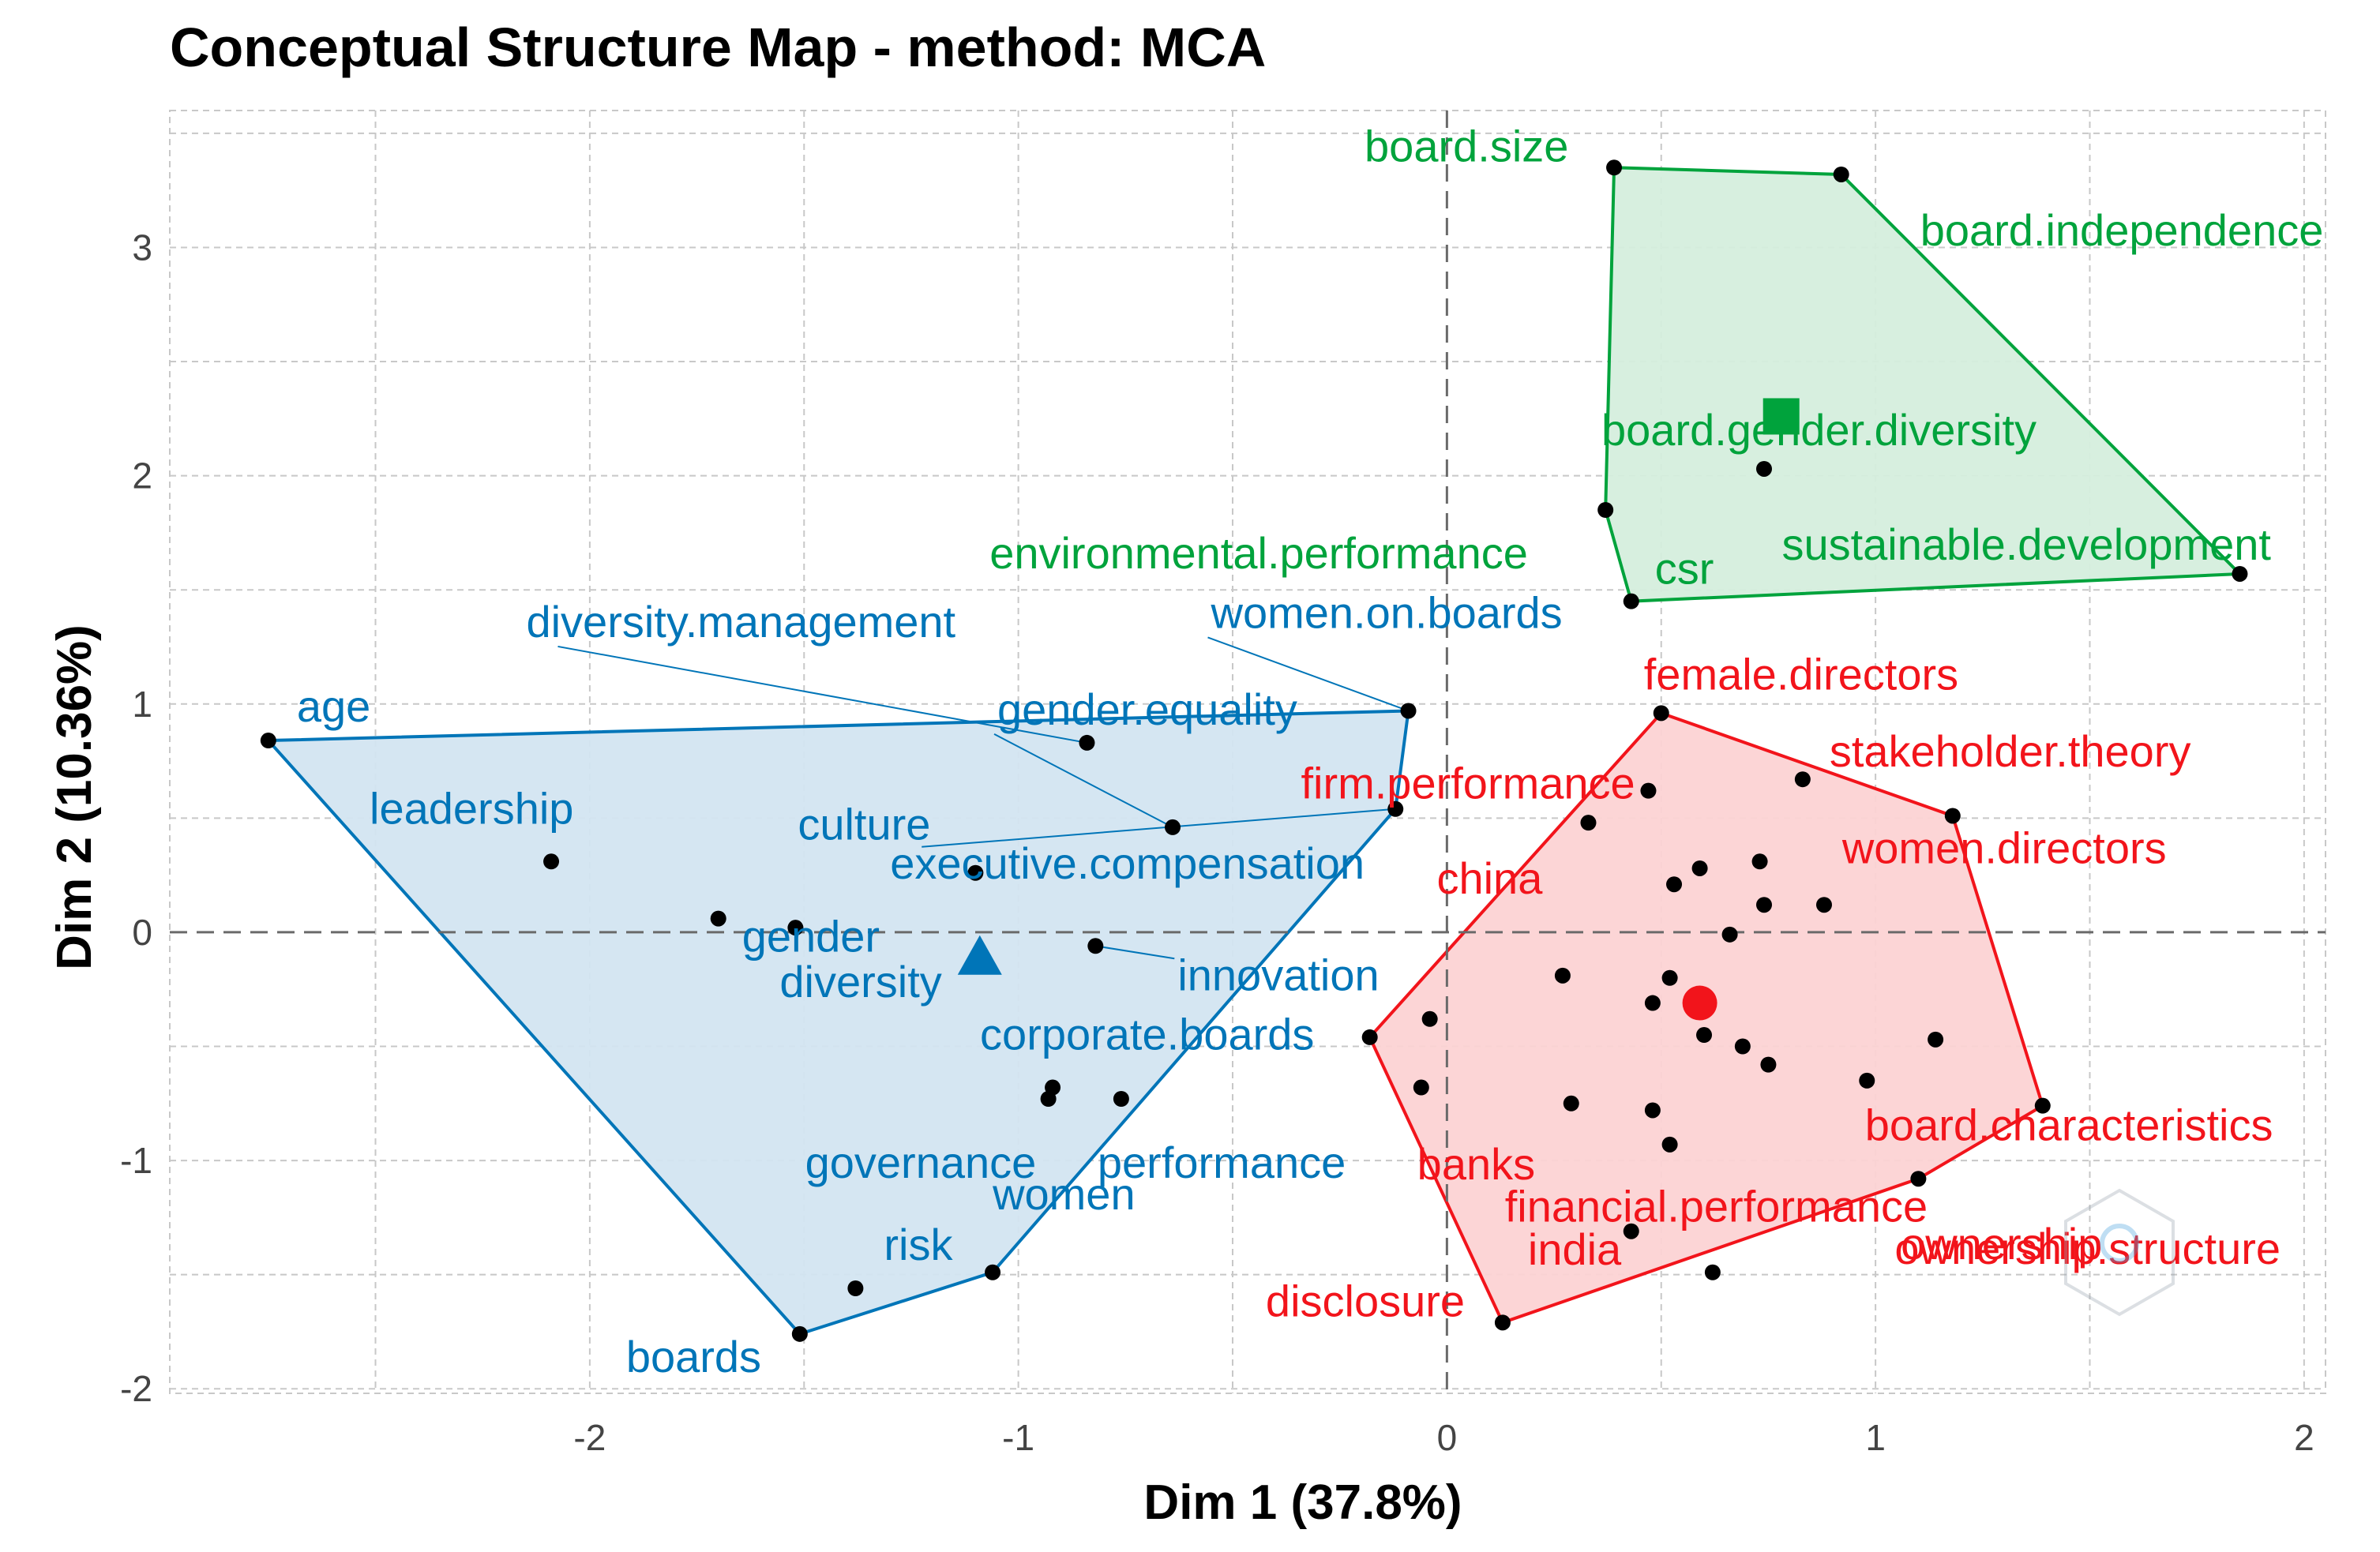 The height and width of the screenshot is (1552, 2380). What do you see at coordinates (864, 824) in the screenshot?
I see `term-label: culture` at bounding box center [864, 824].